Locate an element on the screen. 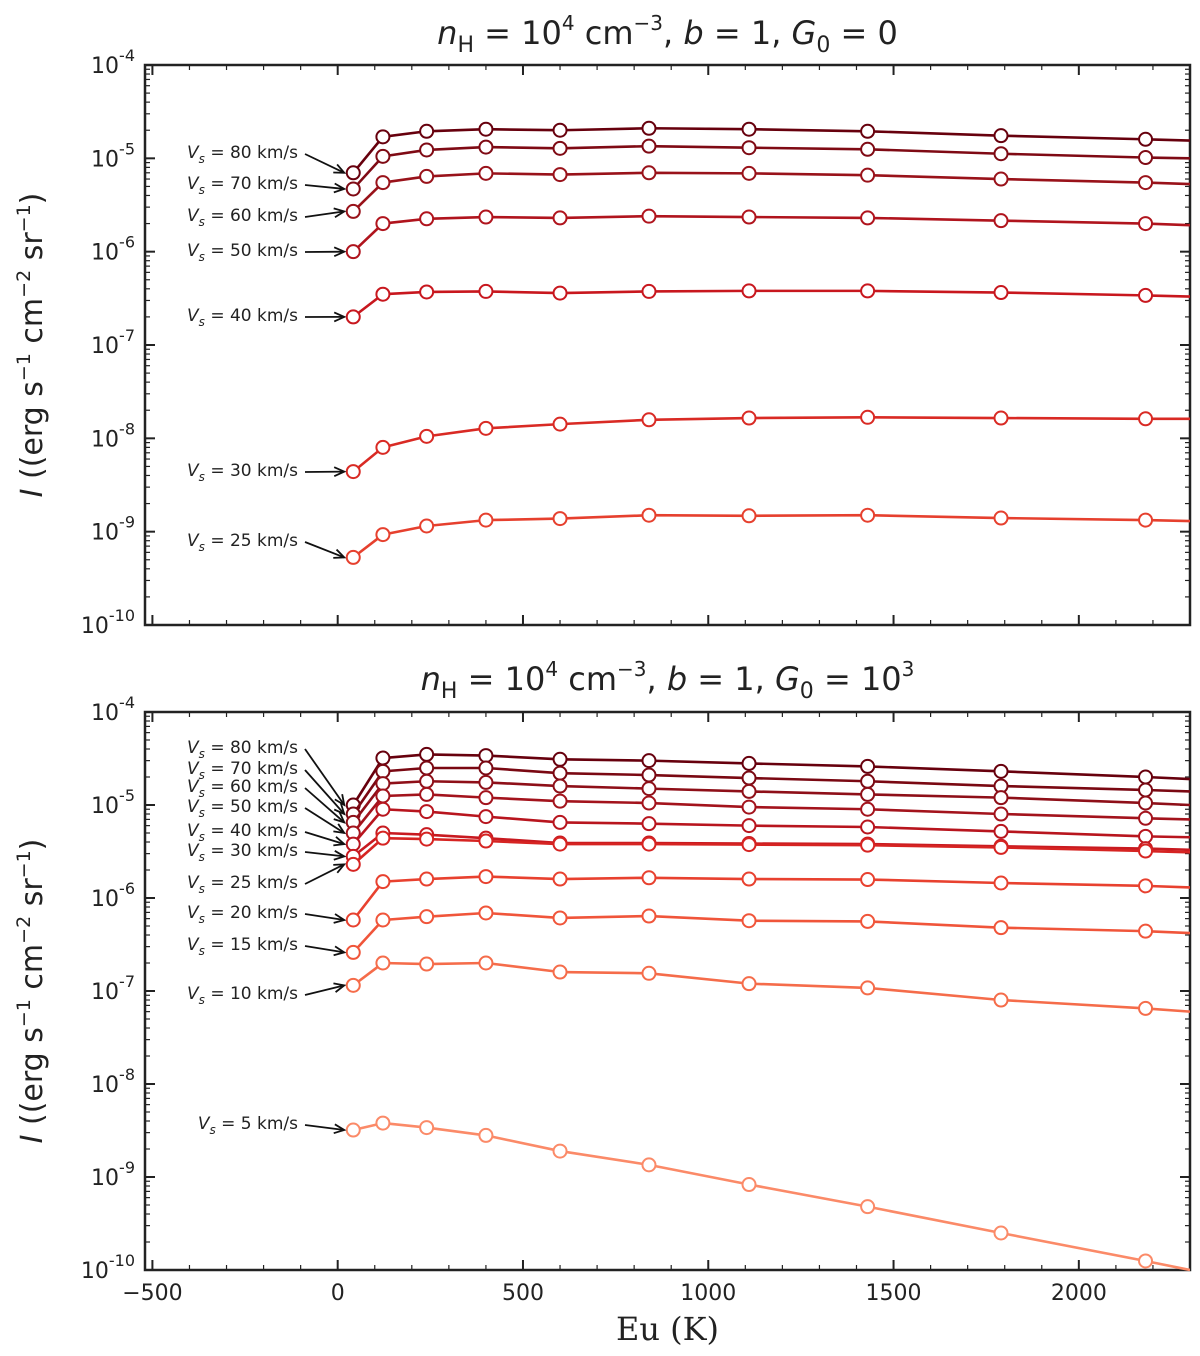  y-tick-label: 10⁻⁵ is located at coordinates (113, 155).